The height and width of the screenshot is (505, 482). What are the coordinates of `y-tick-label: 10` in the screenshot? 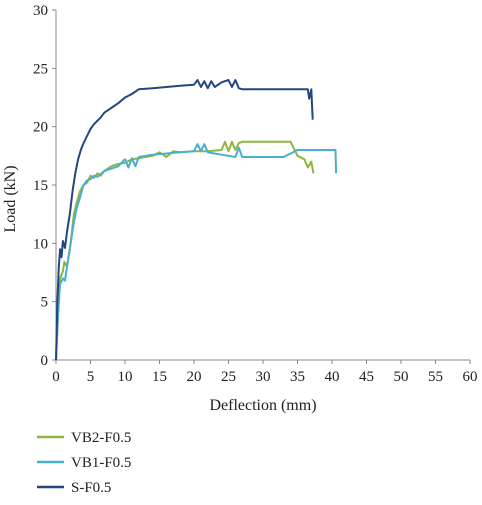 It's located at (40, 244).